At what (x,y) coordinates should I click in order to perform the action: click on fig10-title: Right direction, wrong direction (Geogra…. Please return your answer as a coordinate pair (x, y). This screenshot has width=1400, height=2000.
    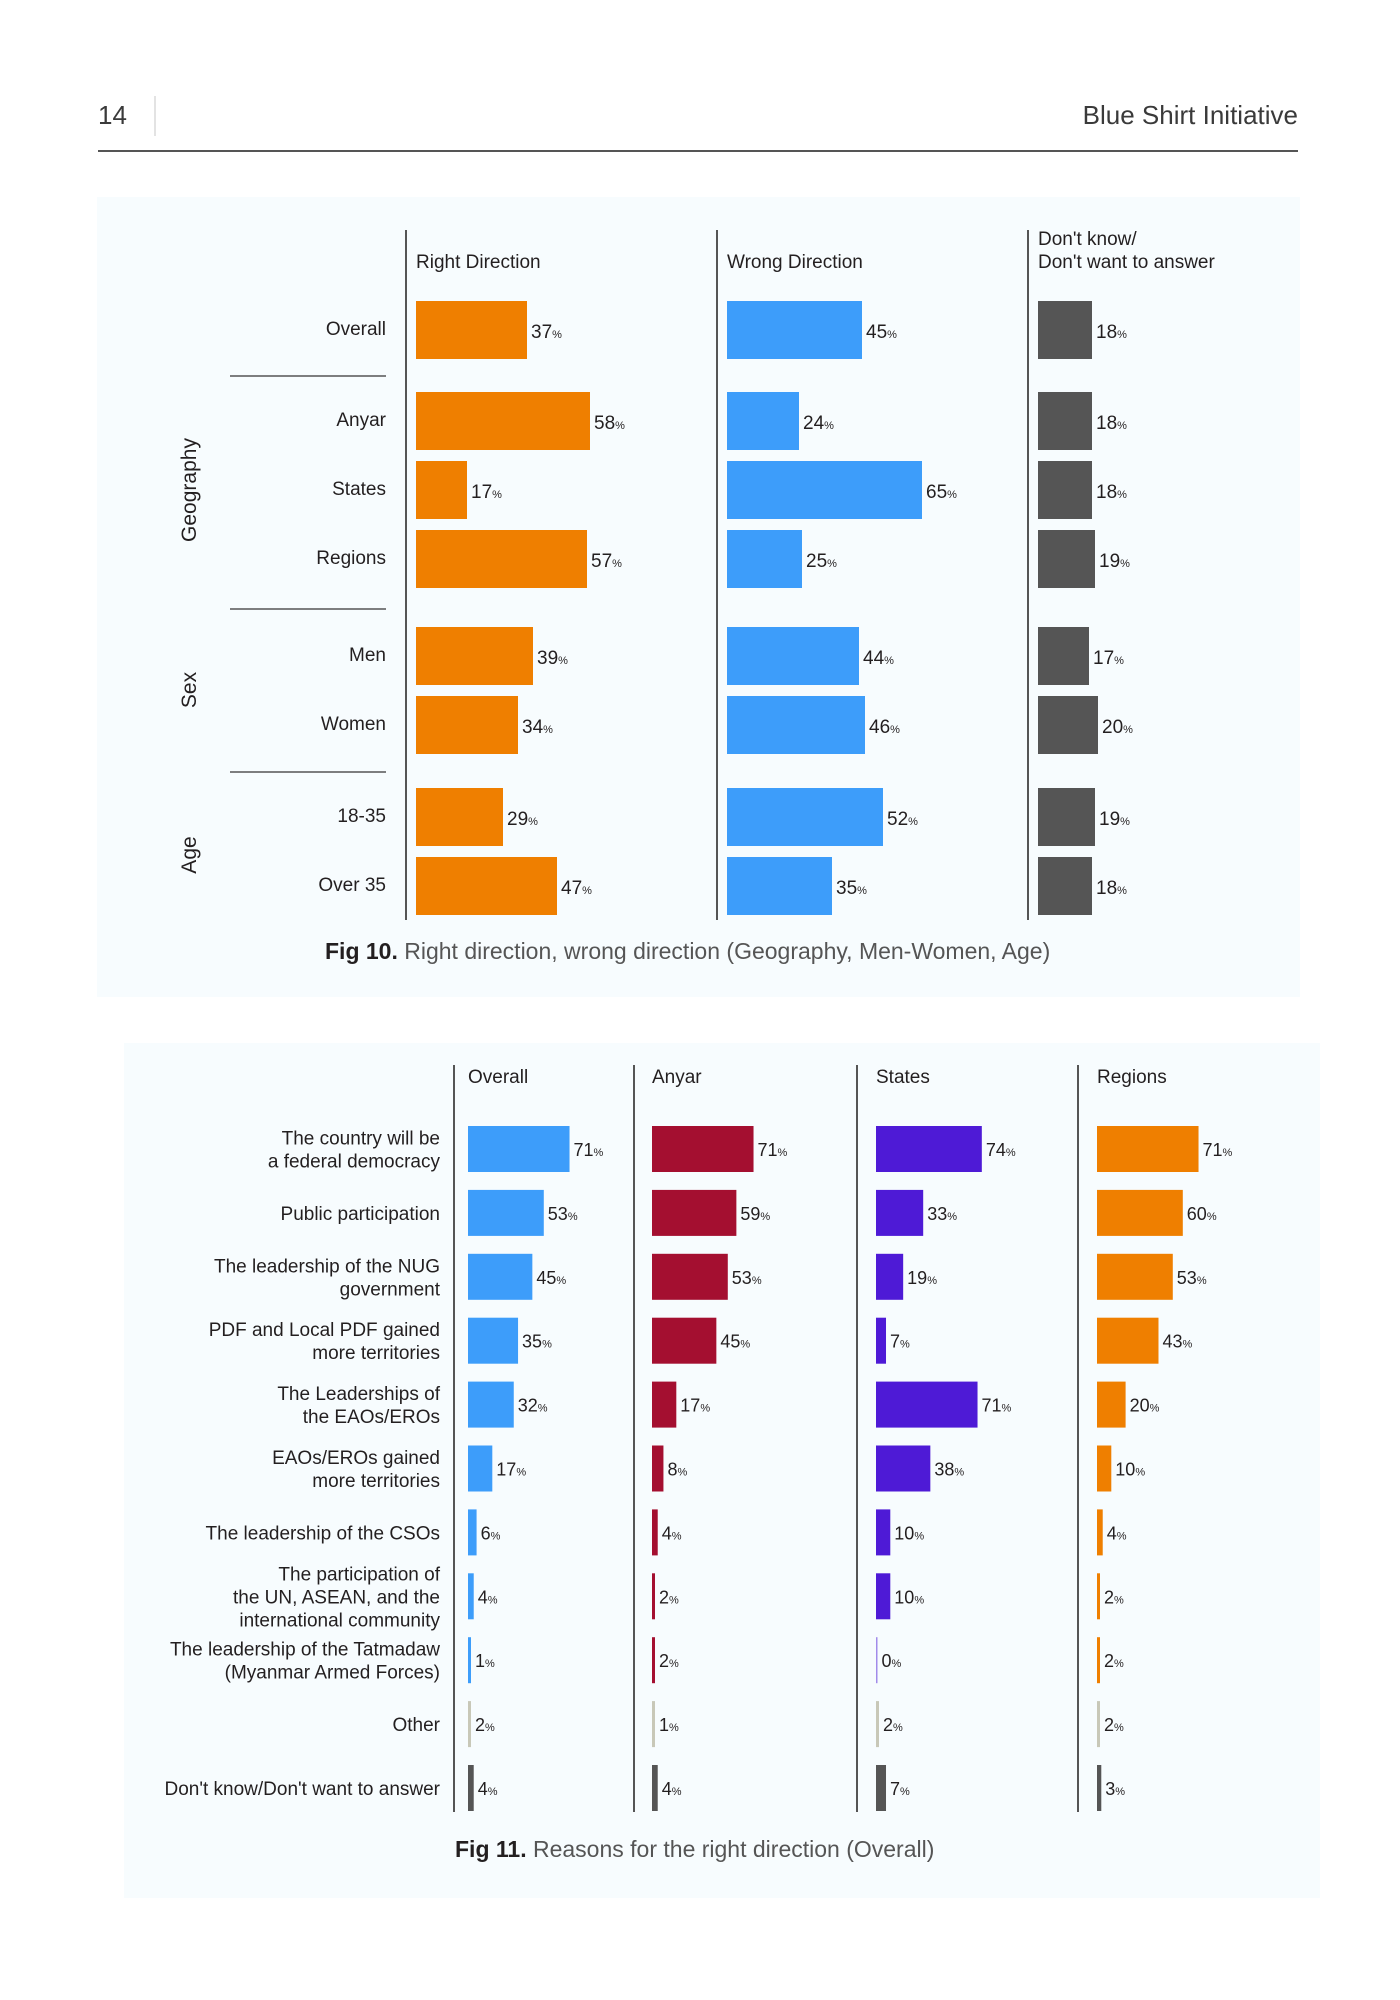
    Looking at the image, I should click on (727, 951).